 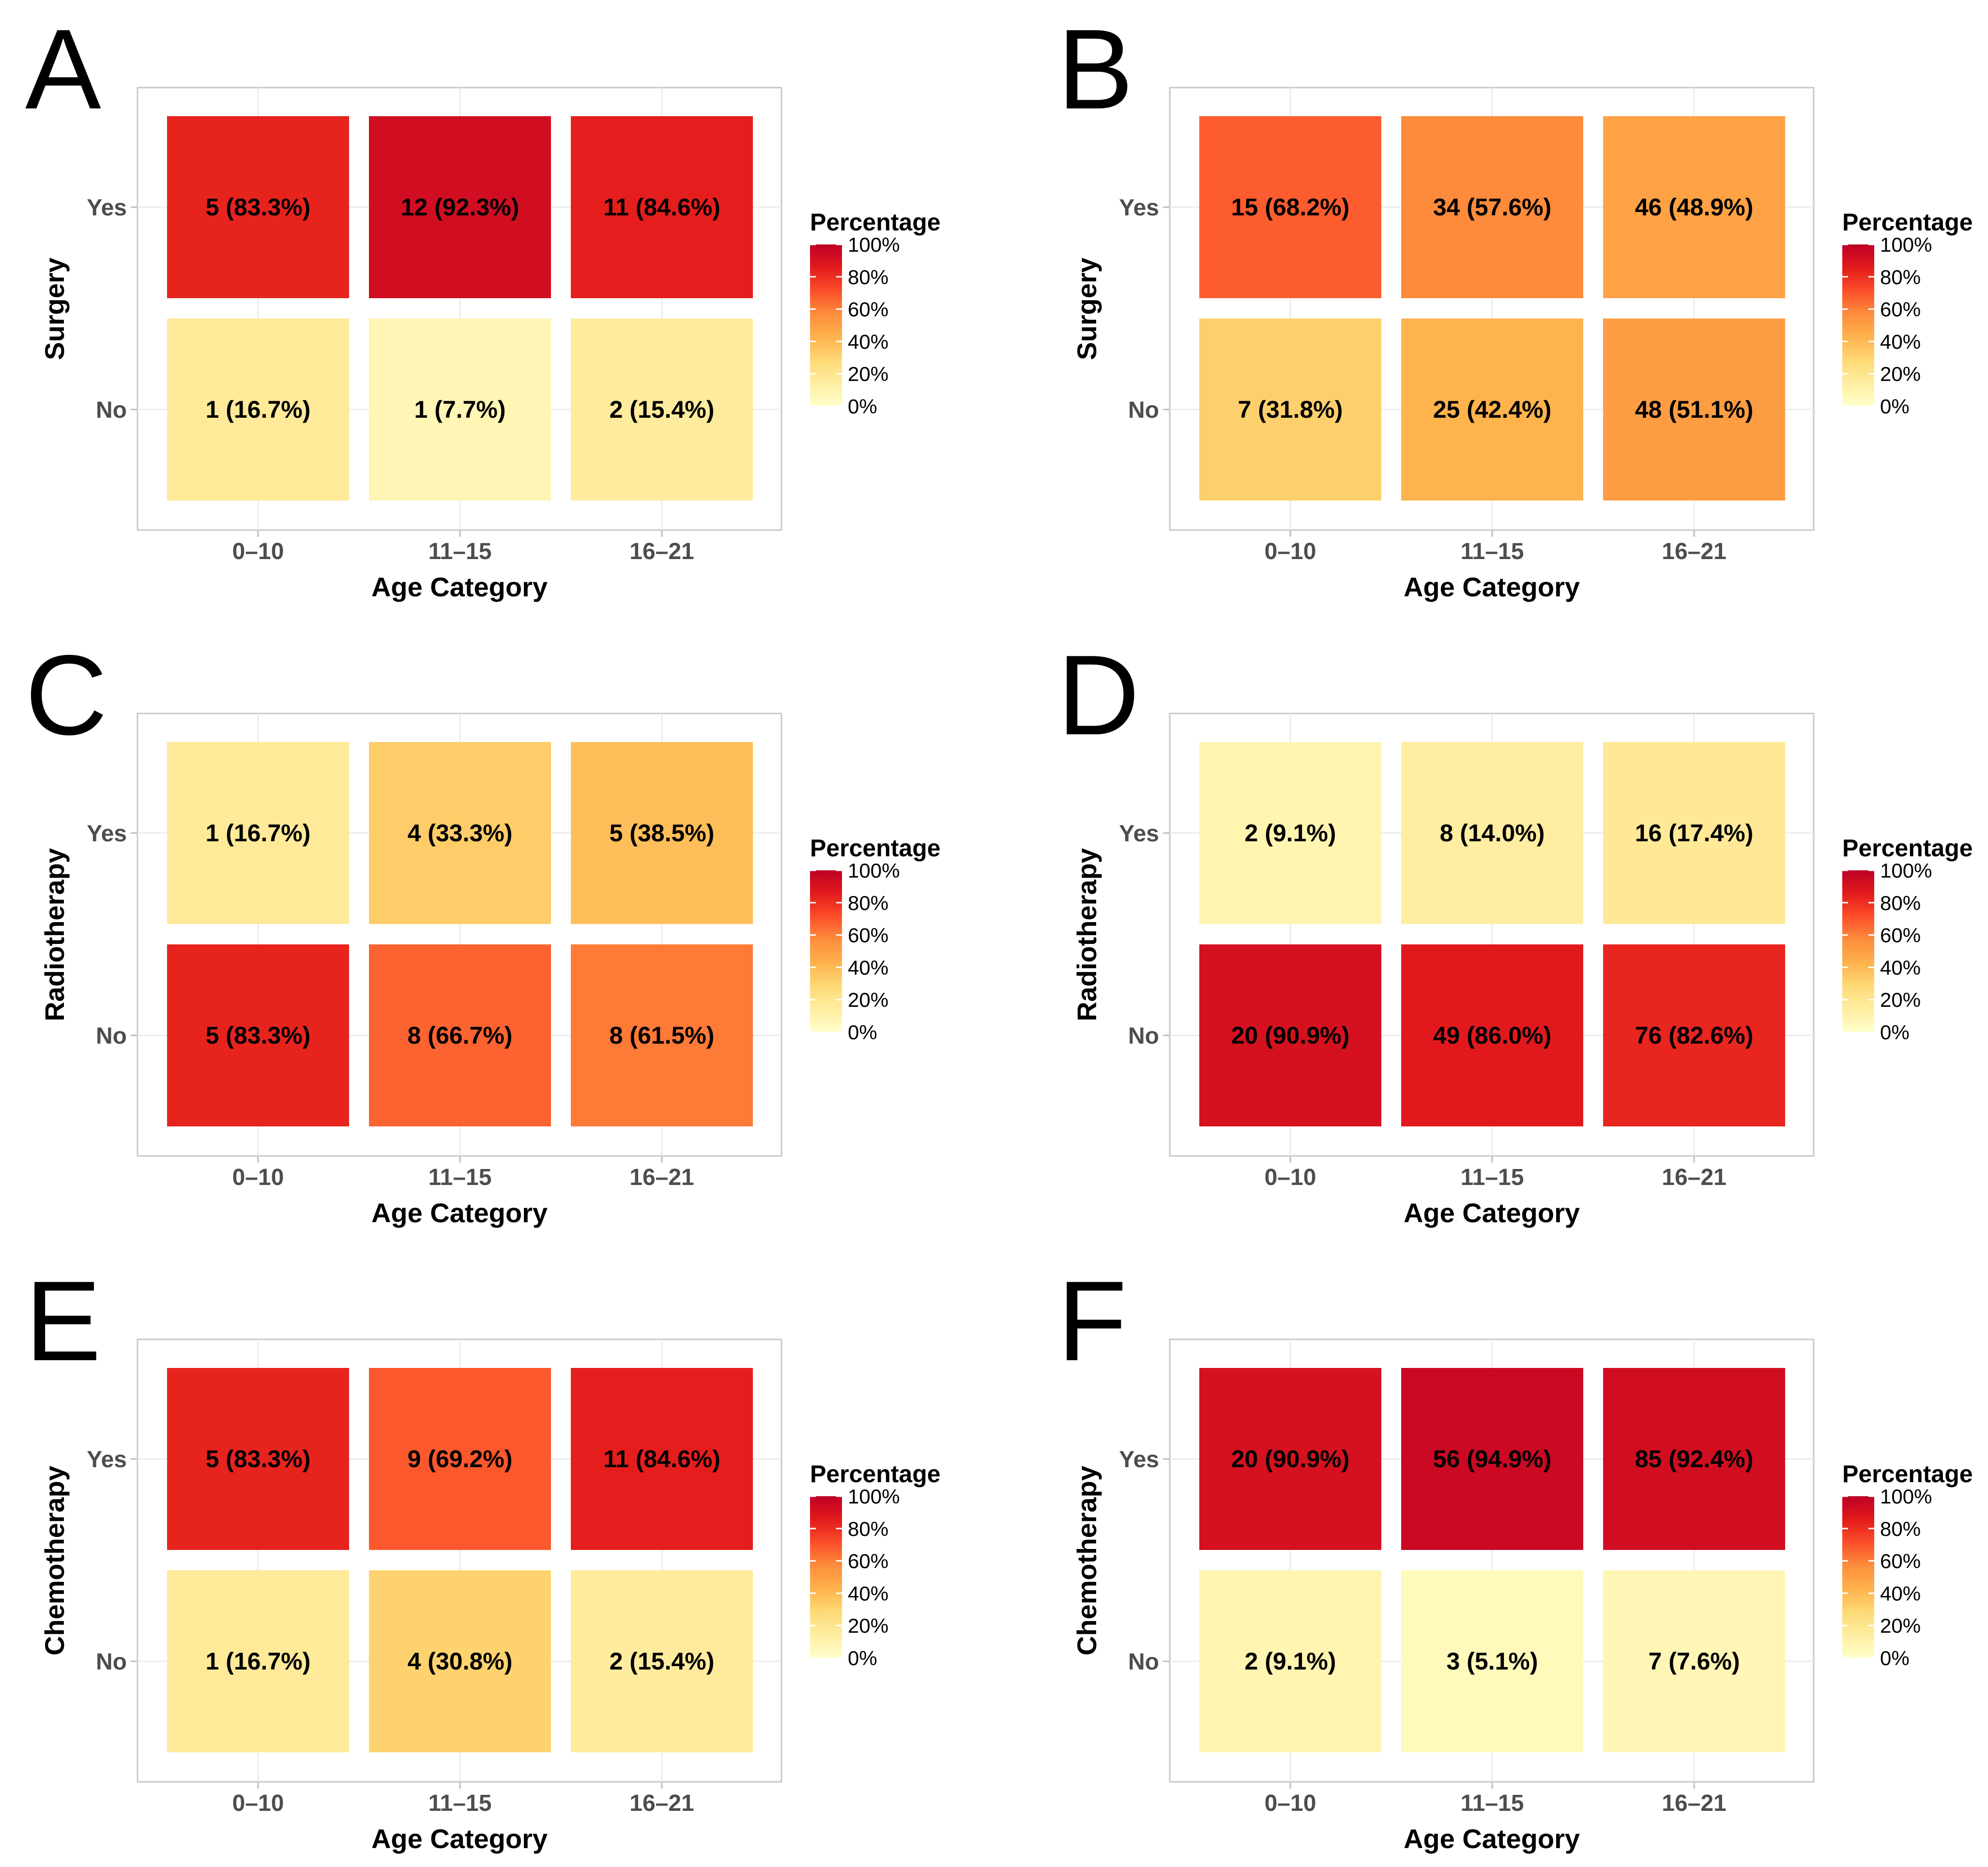 I want to click on cell-label: 25 (42.4%), so click(x=1492, y=410).